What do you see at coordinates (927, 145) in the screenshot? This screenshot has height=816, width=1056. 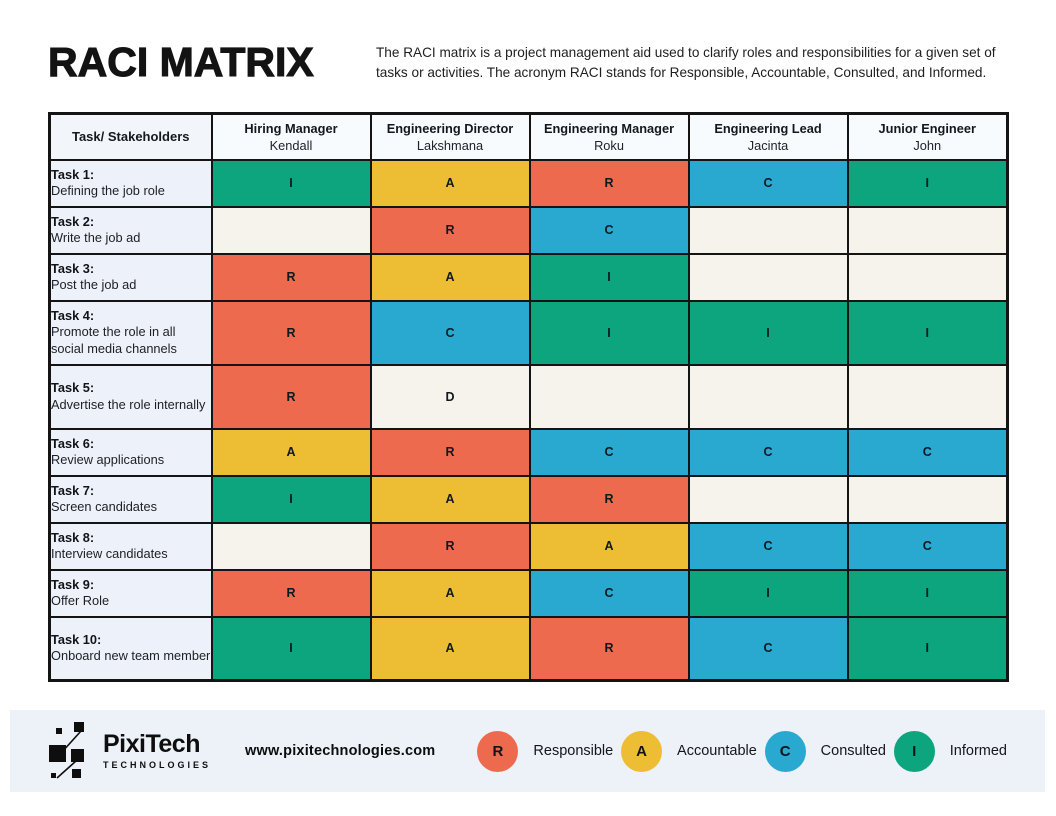 I see `stakeholder-name: John` at bounding box center [927, 145].